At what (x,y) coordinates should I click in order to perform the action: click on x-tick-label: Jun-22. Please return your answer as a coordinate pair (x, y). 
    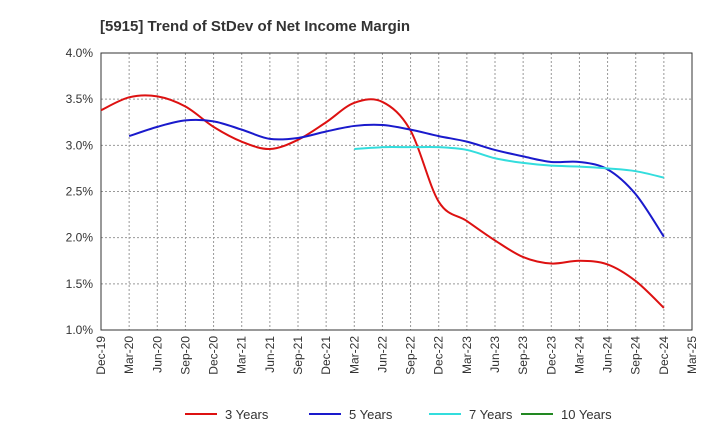
    Looking at the image, I should click on (382, 354).